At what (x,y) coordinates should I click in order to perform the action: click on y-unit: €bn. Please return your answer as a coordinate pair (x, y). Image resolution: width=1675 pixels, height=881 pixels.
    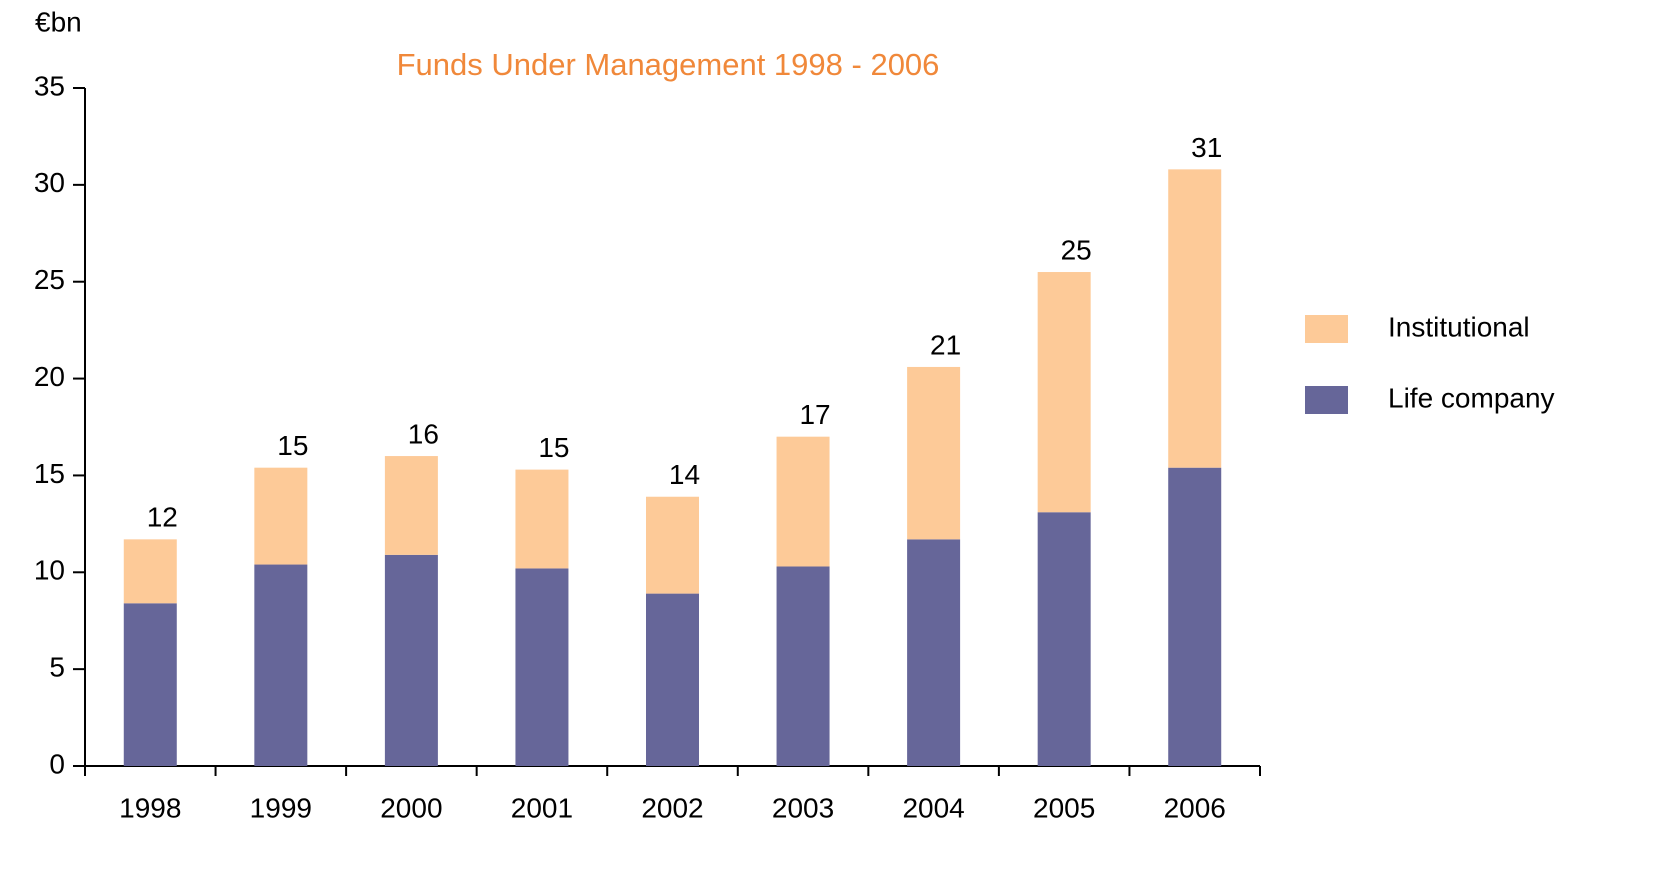
    Looking at the image, I should click on (58, 21).